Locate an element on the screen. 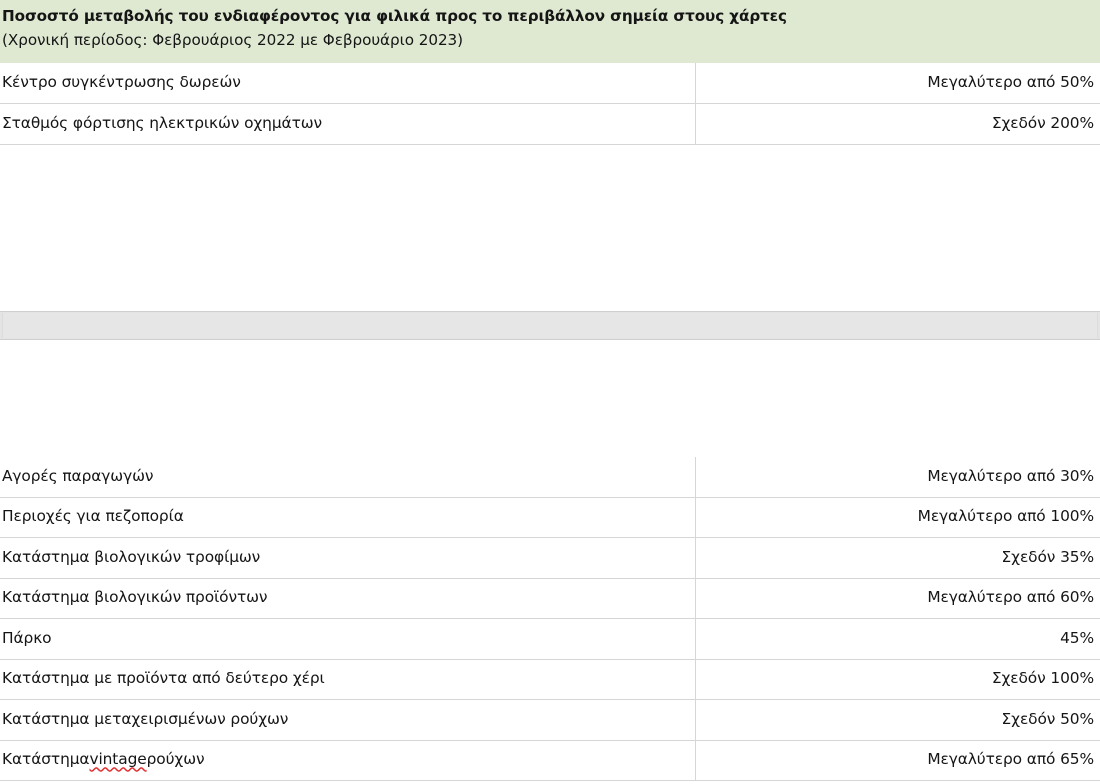 The width and height of the screenshot is (1100, 784). row-value: Μεγαλύτερο από 30% is located at coordinates (1010, 475).